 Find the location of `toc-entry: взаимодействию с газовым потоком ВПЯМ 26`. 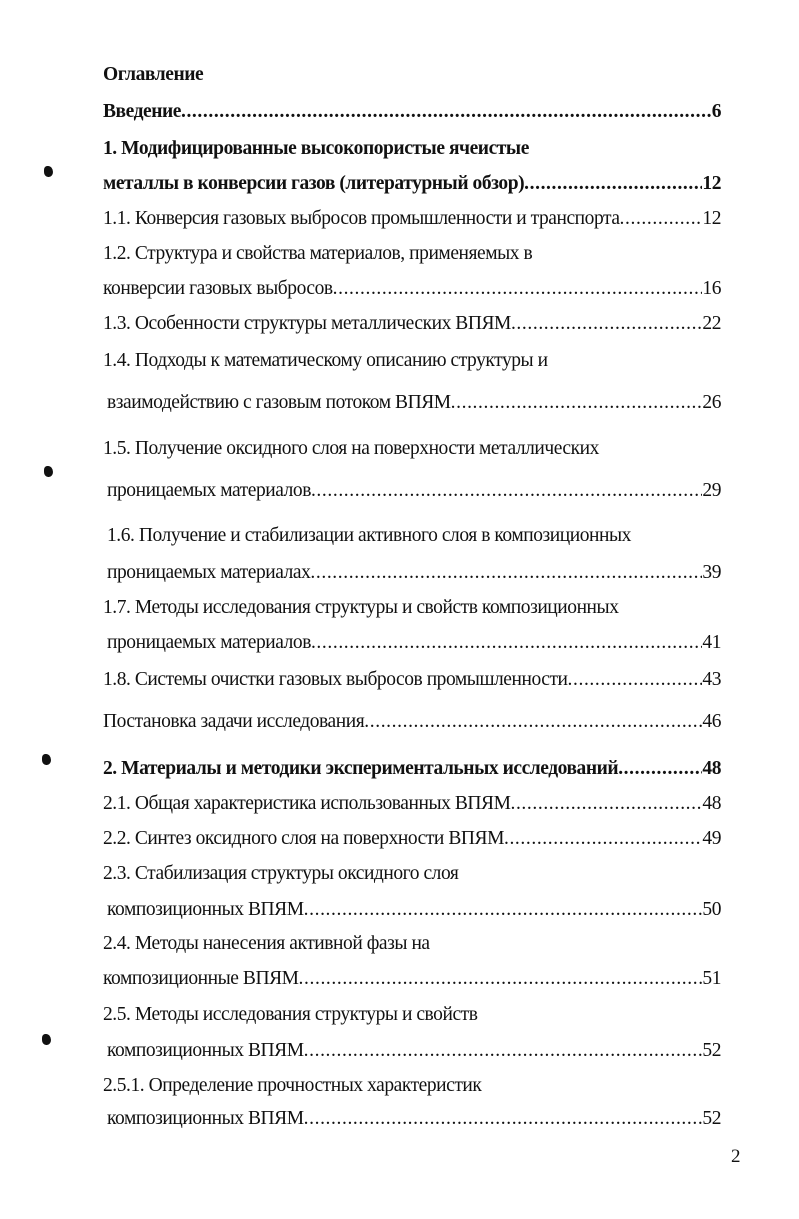

toc-entry: взаимодействию с газовым потоком ВПЯМ 26 is located at coordinates (414, 404).